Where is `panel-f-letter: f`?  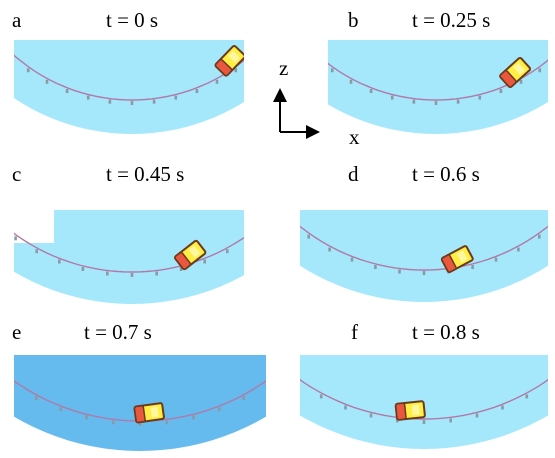 panel-f-letter: f is located at coordinates (354, 332).